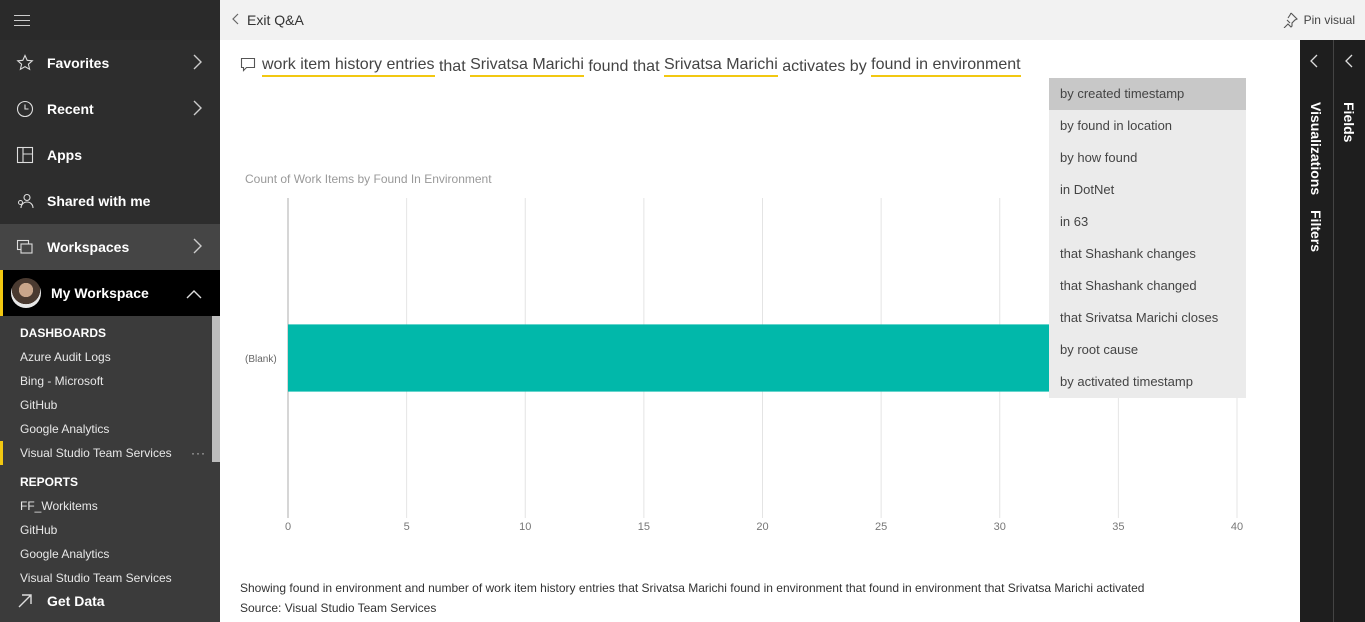 Image resolution: width=1365 pixels, height=622 pixels. I want to click on my-workspace-label: My Workspace, so click(100, 293).